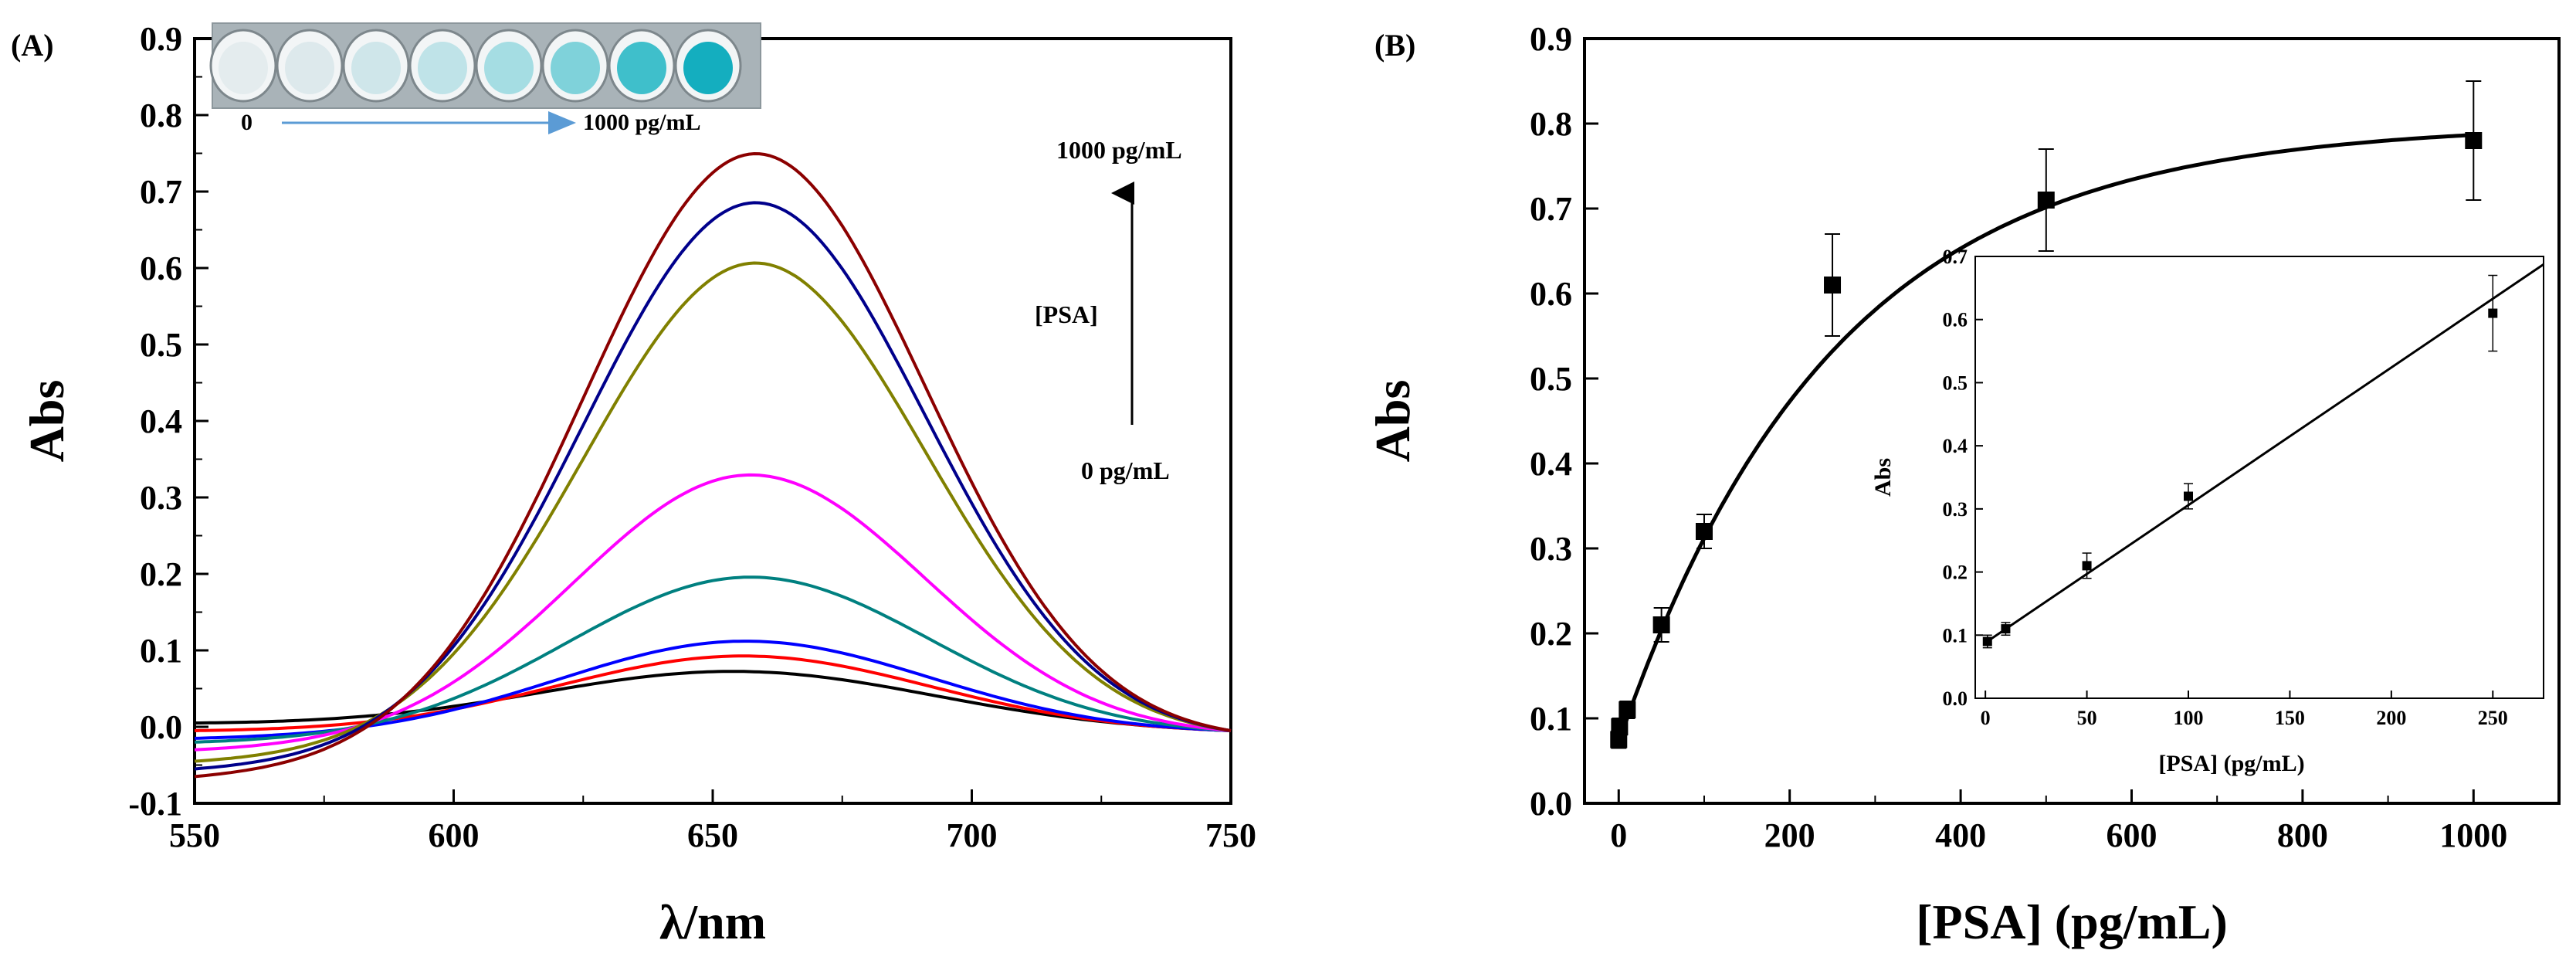 Image resolution: width=2576 pixels, height=974 pixels. Describe the element at coordinates (1955, 510) in the screenshot. I see `inset-y-tick-label: 0.3` at that location.